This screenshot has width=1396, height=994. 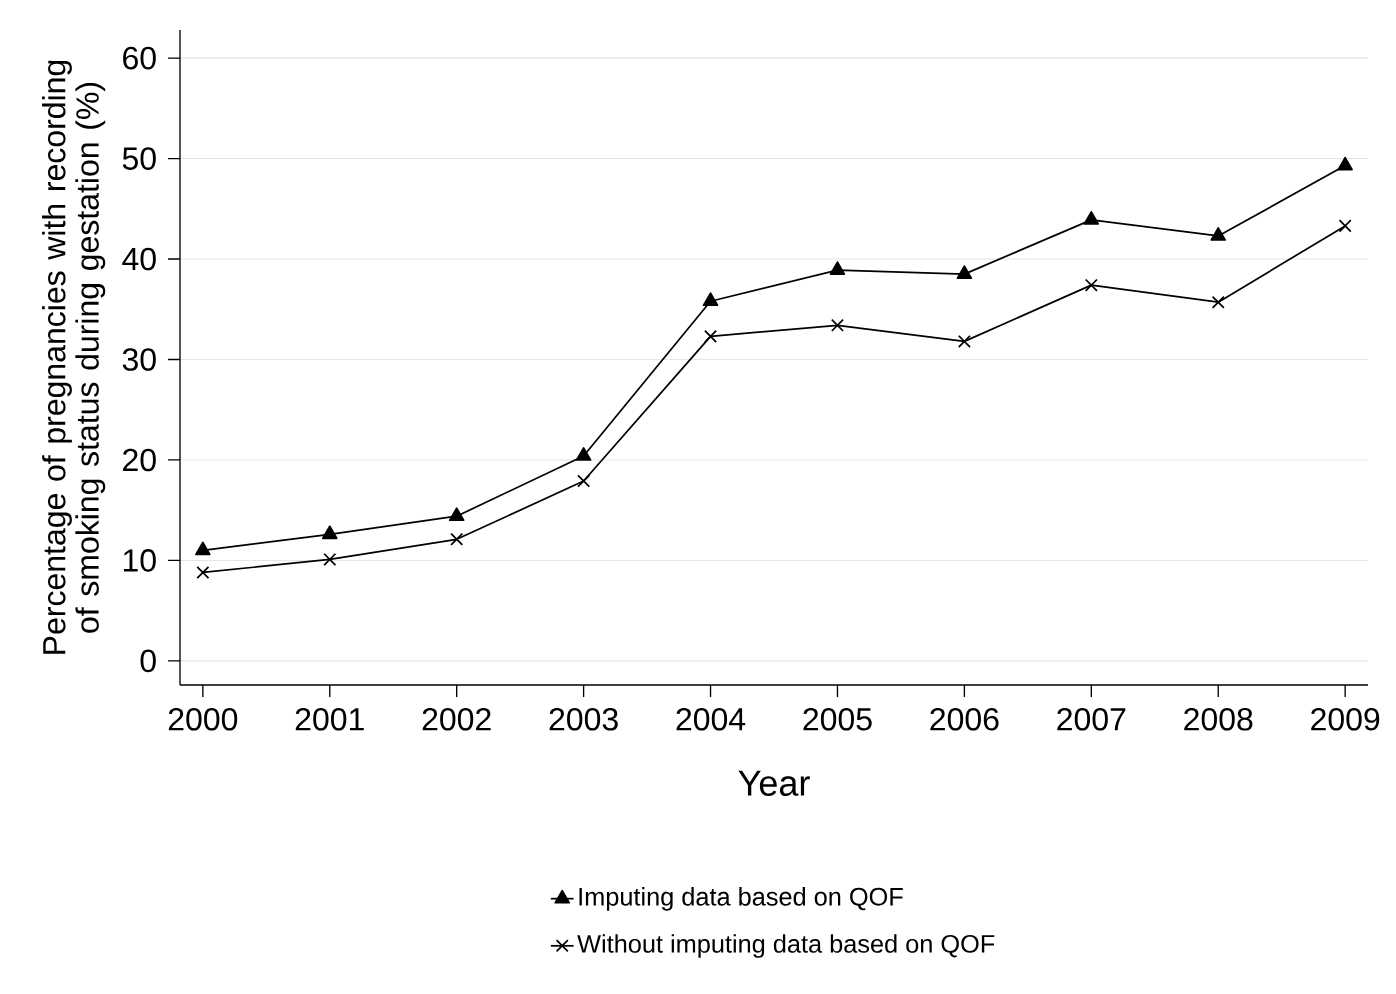 I want to click on x-tick-label: 2007, so click(x=1091, y=719).